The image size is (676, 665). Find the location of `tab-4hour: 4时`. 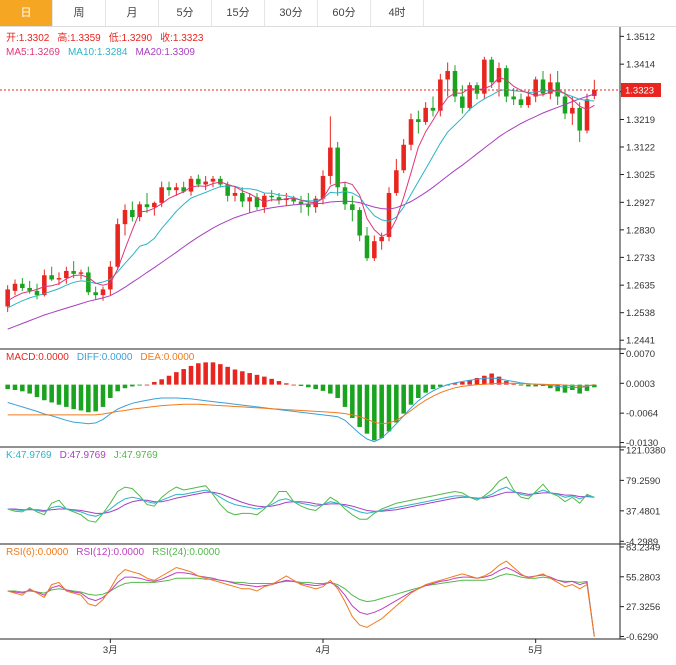

tab-4hour: 4时 is located at coordinates (397, 13).